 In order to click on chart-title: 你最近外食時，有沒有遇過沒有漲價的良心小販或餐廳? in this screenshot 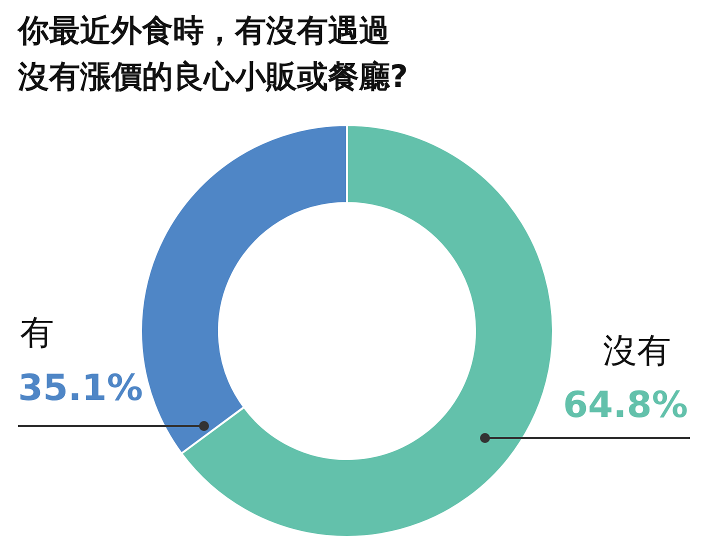, I will do `click(213, 54)`.